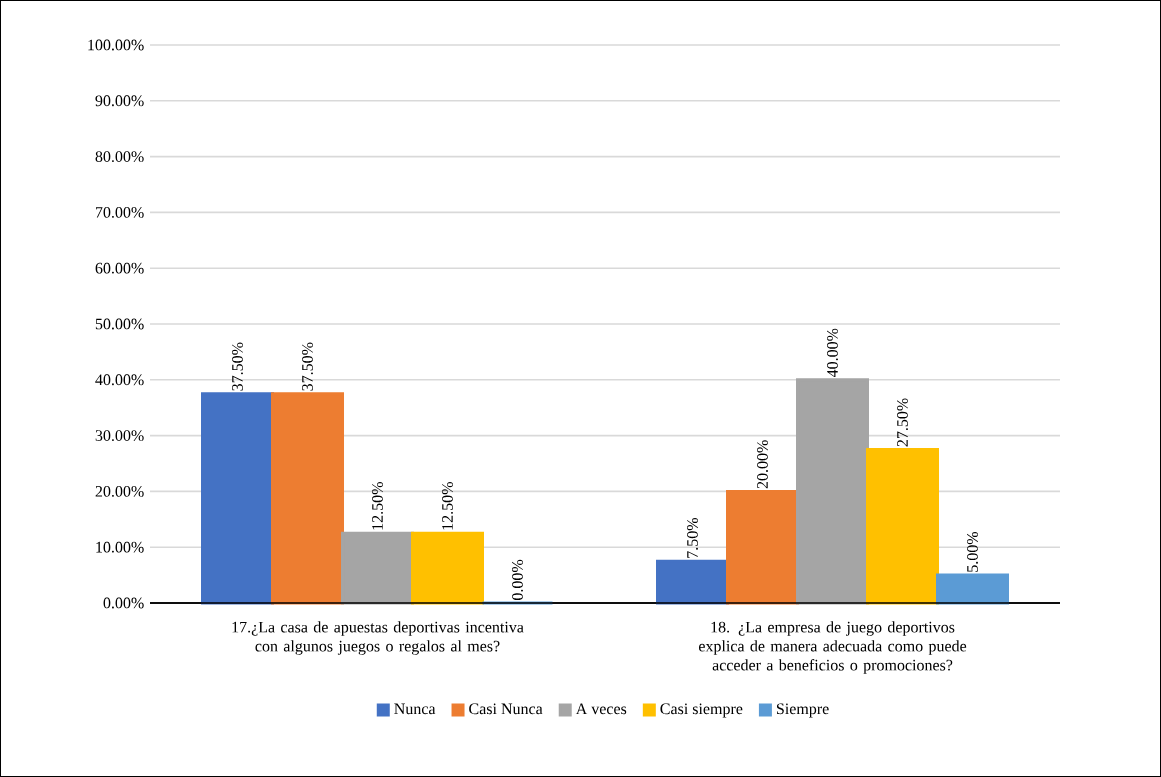  What do you see at coordinates (762, 464) in the screenshot?
I see `data-label: 20.00%` at bounding box center [762, 464].